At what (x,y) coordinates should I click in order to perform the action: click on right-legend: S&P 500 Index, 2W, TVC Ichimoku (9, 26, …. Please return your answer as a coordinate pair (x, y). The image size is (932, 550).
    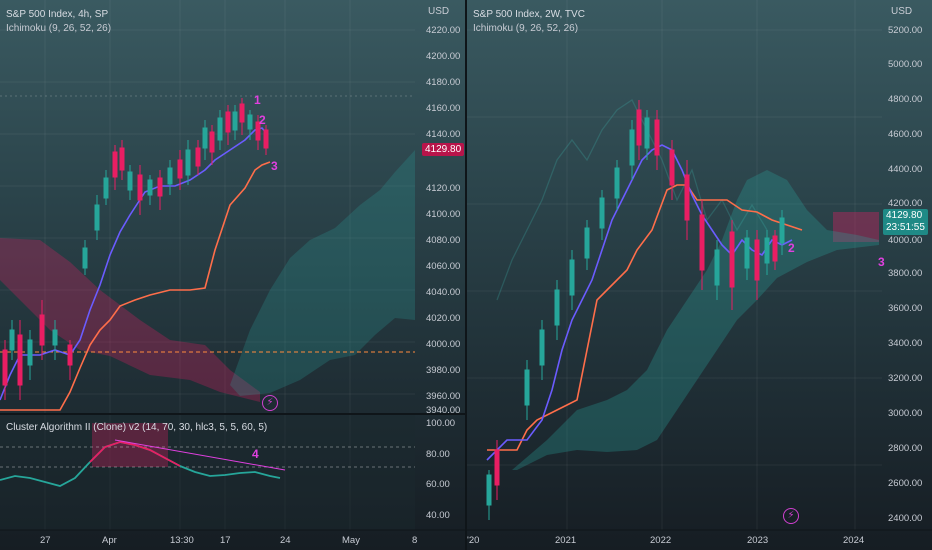
    Looking at the image, I should click on (529, 22).